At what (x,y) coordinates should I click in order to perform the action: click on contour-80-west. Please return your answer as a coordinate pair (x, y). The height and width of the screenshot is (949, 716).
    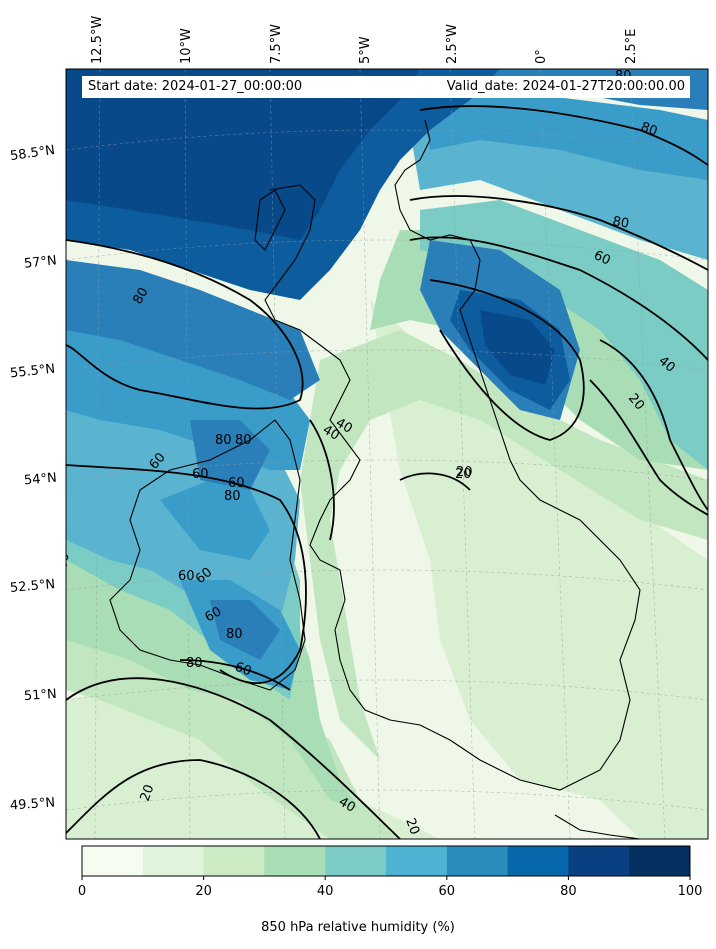
    Looking at the image, I should click on (185, 324).